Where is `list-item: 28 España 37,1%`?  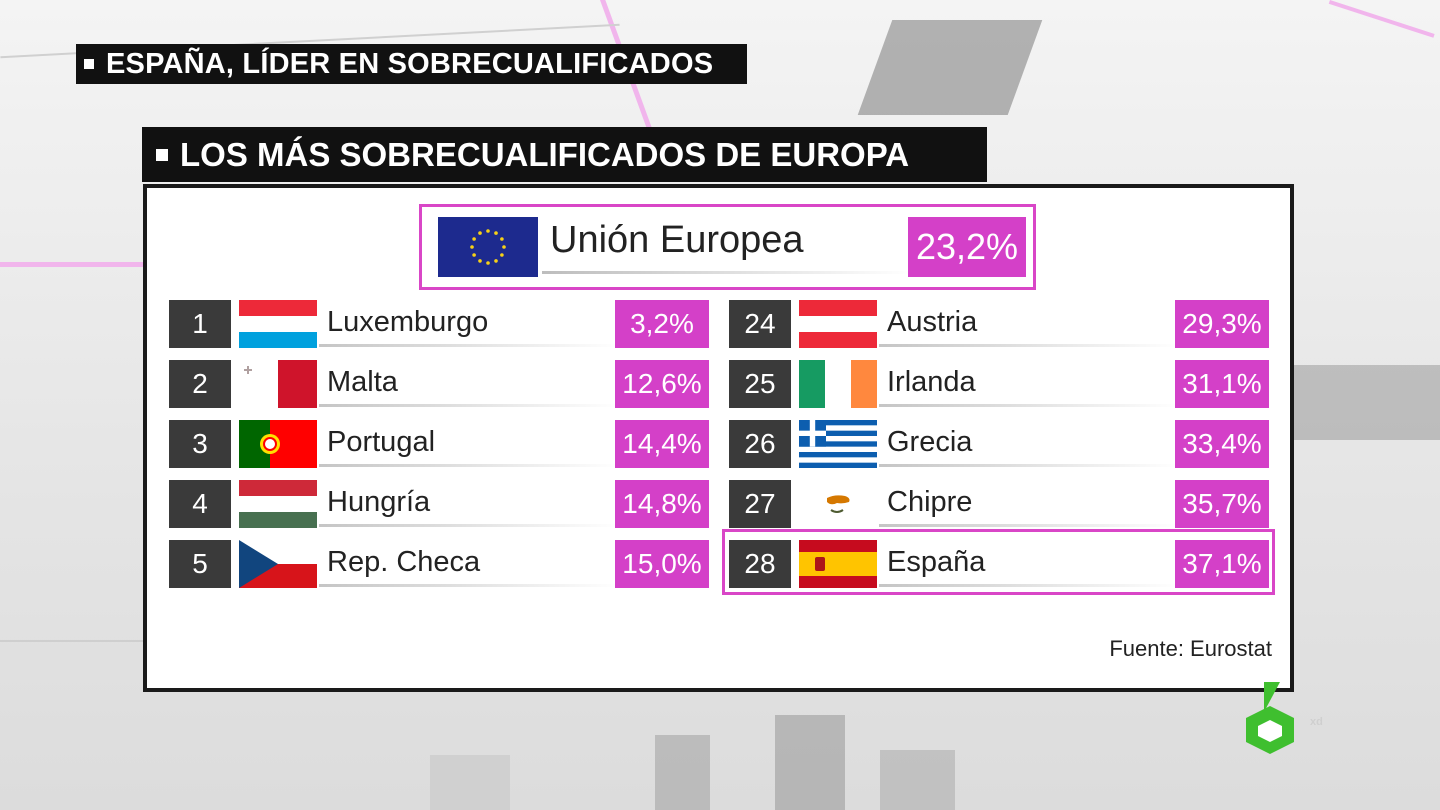
list-item: 28 España 37,1% is located at coordinates (999, 564).